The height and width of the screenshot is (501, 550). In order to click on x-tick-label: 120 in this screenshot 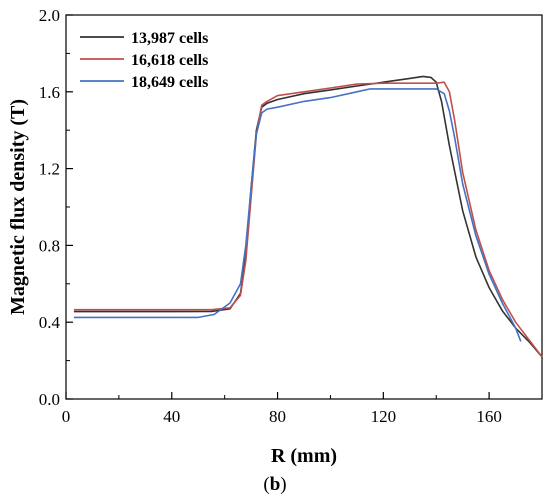, I will do `click(384, 416)`.